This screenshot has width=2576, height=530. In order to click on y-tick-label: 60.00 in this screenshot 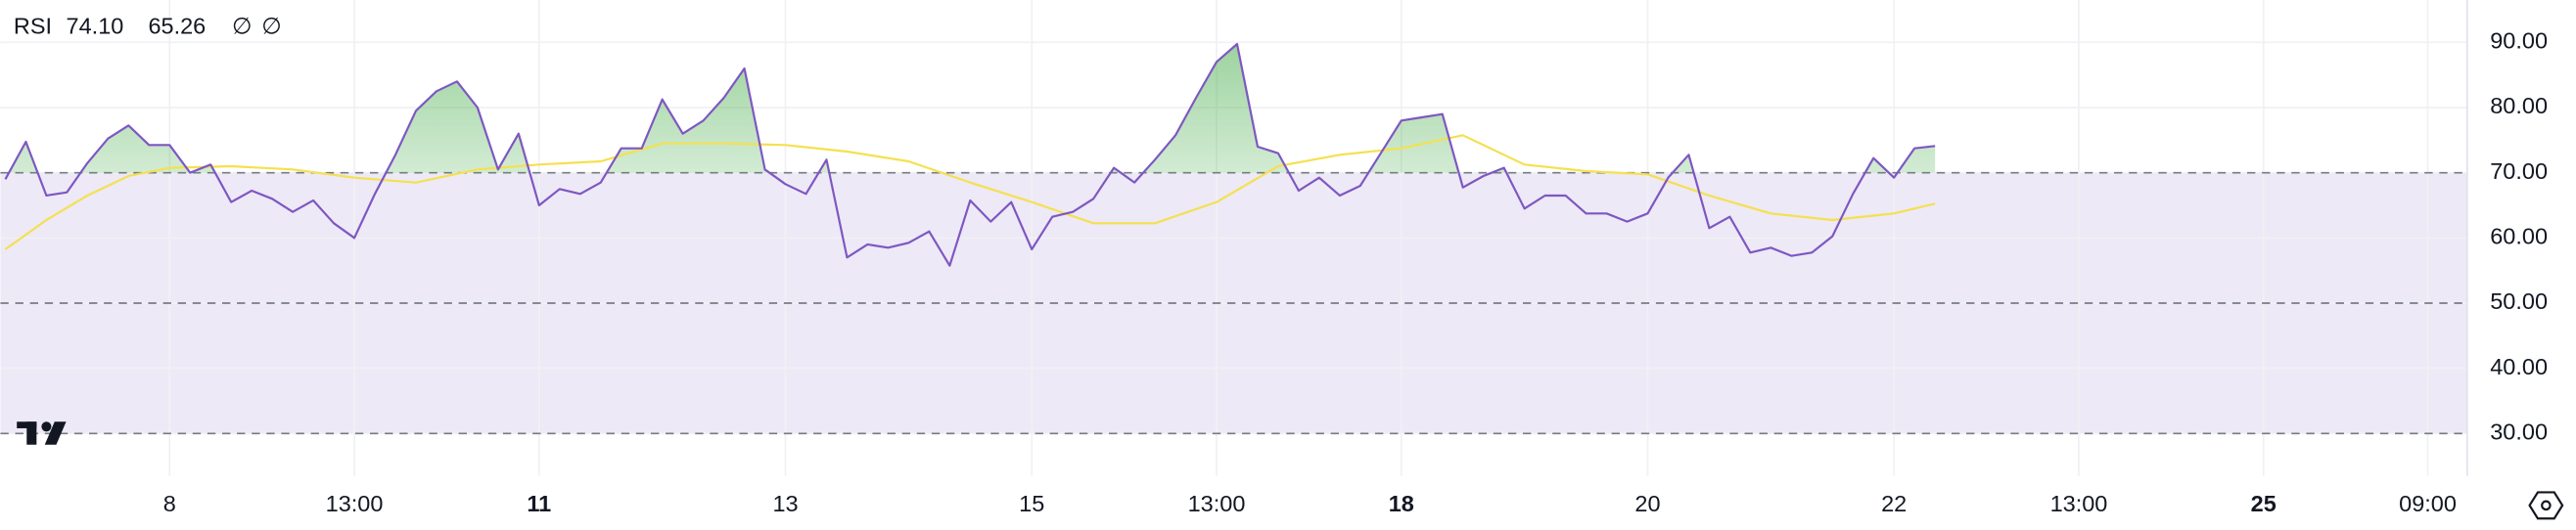, I will do `click(2519, 236)`.